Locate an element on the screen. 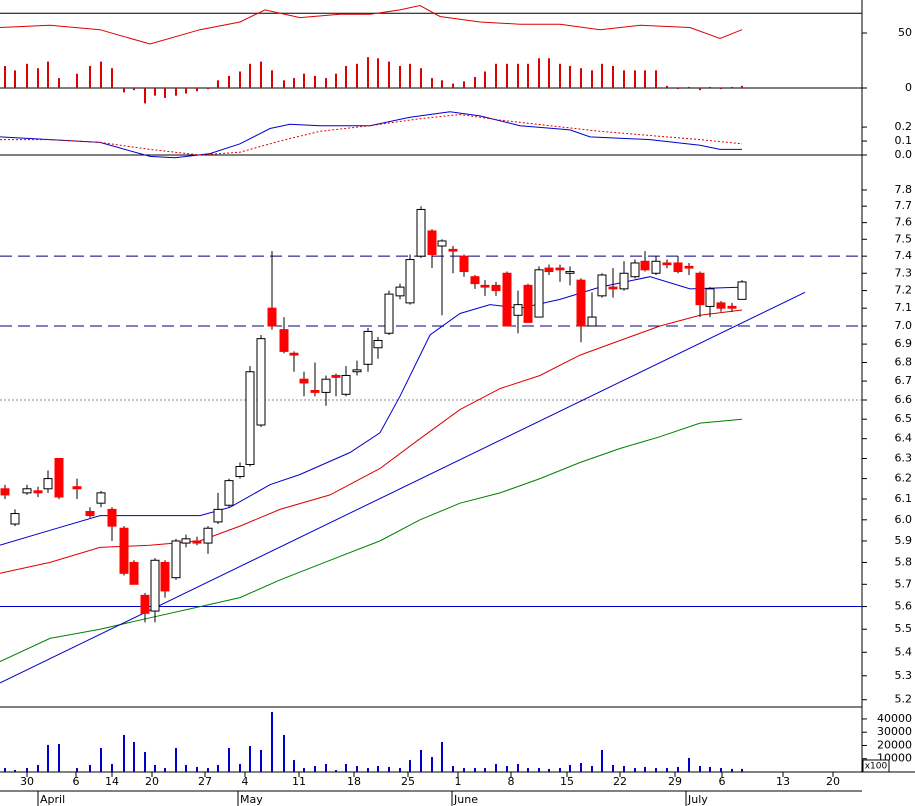  x-tick-label: 25 is located at coordinates (408, 781).